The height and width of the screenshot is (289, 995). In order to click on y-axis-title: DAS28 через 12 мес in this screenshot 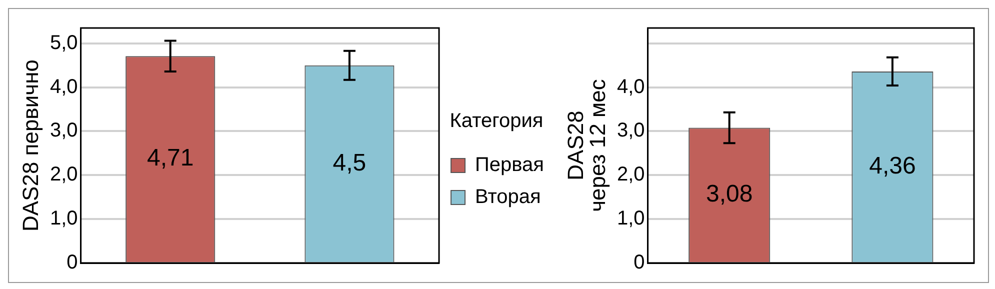, I will do `click(586, 145)`.